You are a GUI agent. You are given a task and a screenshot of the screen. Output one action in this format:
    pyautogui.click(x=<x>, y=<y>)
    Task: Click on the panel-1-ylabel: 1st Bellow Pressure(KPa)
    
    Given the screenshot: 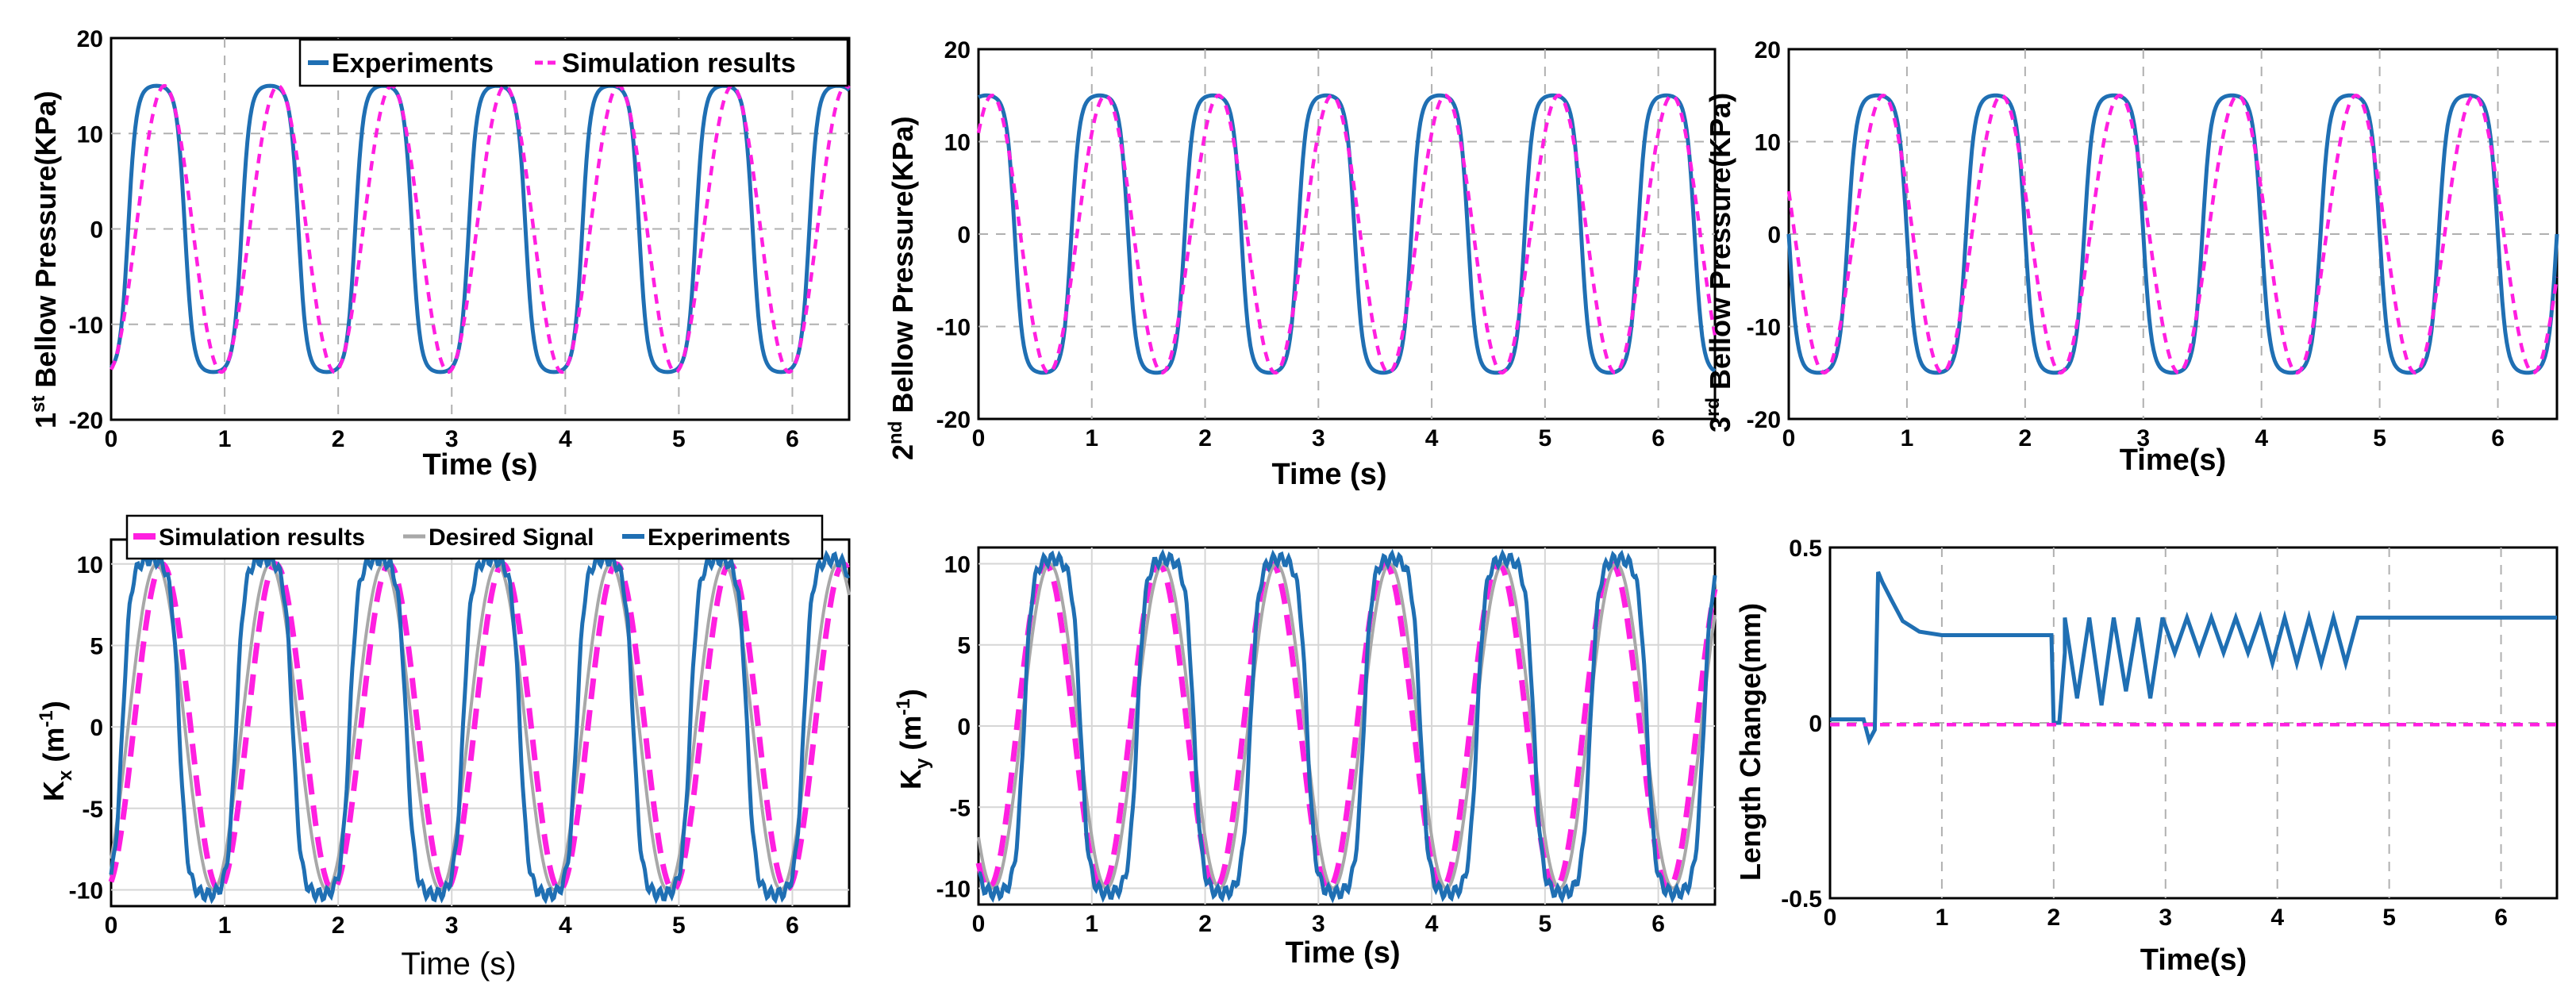 What is the action you would take?
    pyautogui.click(x=45, y=259)
    